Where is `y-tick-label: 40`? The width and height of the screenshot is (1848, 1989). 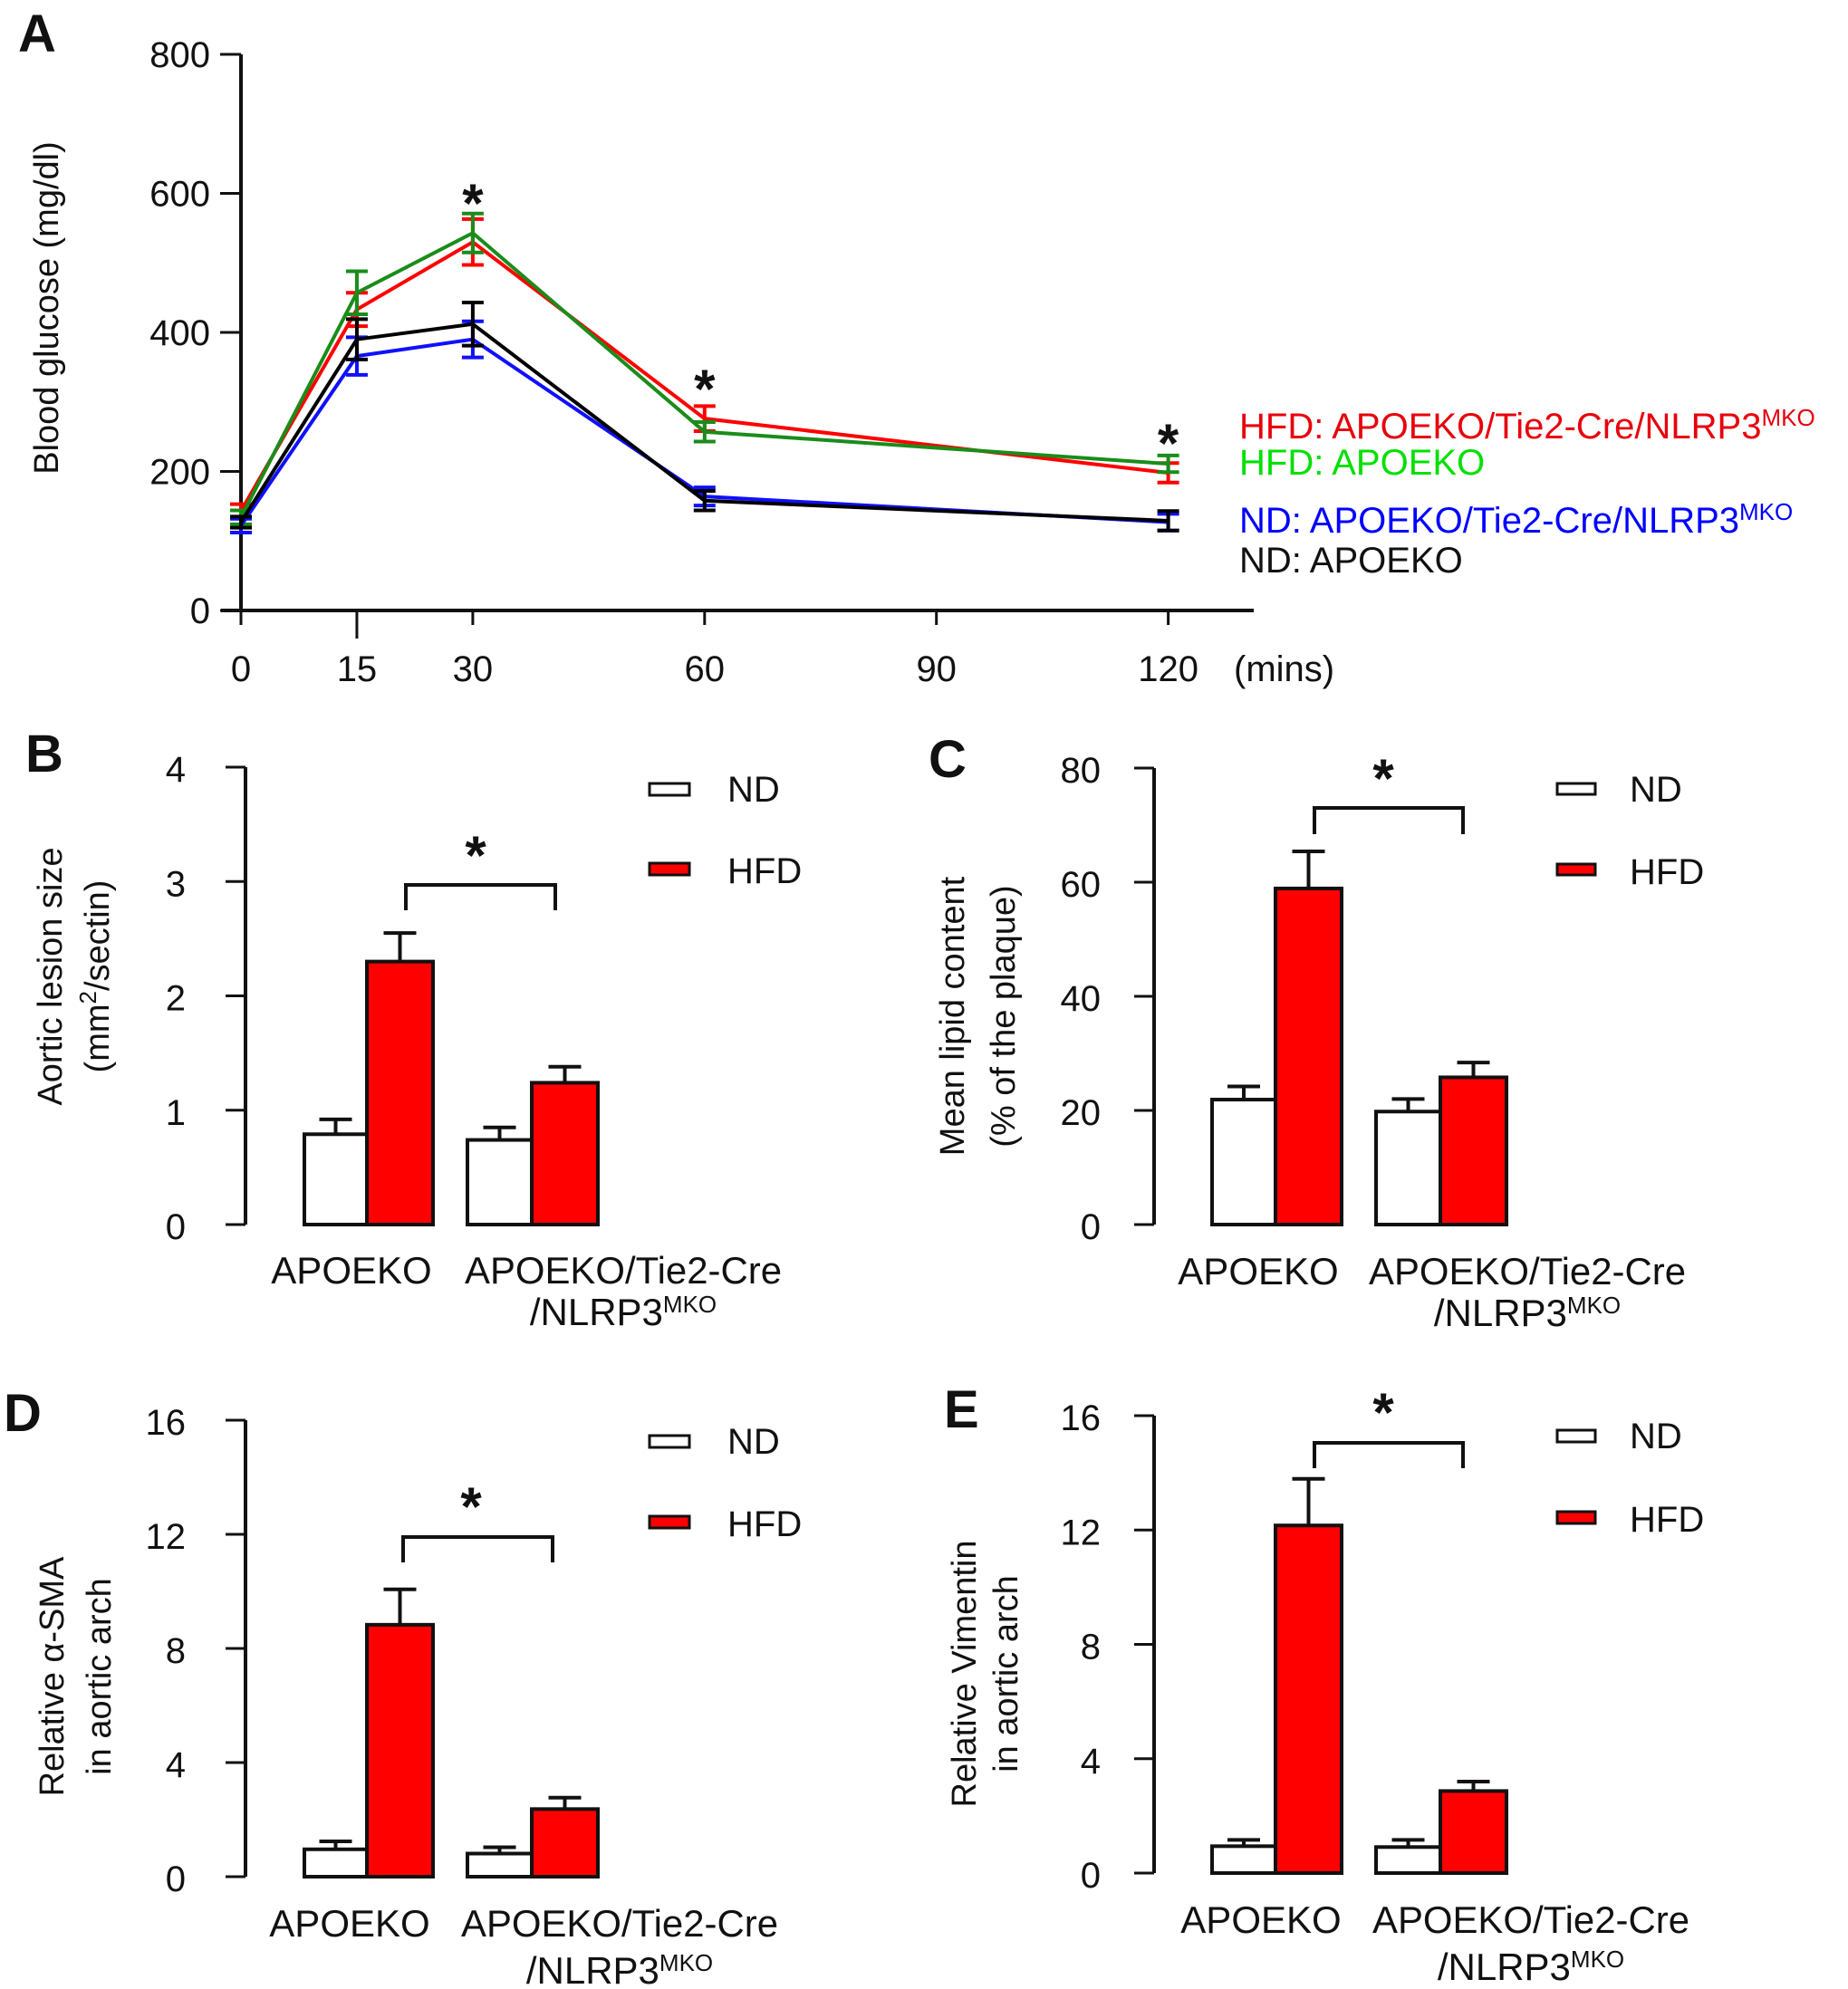
y-tick-label: 40 is located at coordinates (1082, 999).